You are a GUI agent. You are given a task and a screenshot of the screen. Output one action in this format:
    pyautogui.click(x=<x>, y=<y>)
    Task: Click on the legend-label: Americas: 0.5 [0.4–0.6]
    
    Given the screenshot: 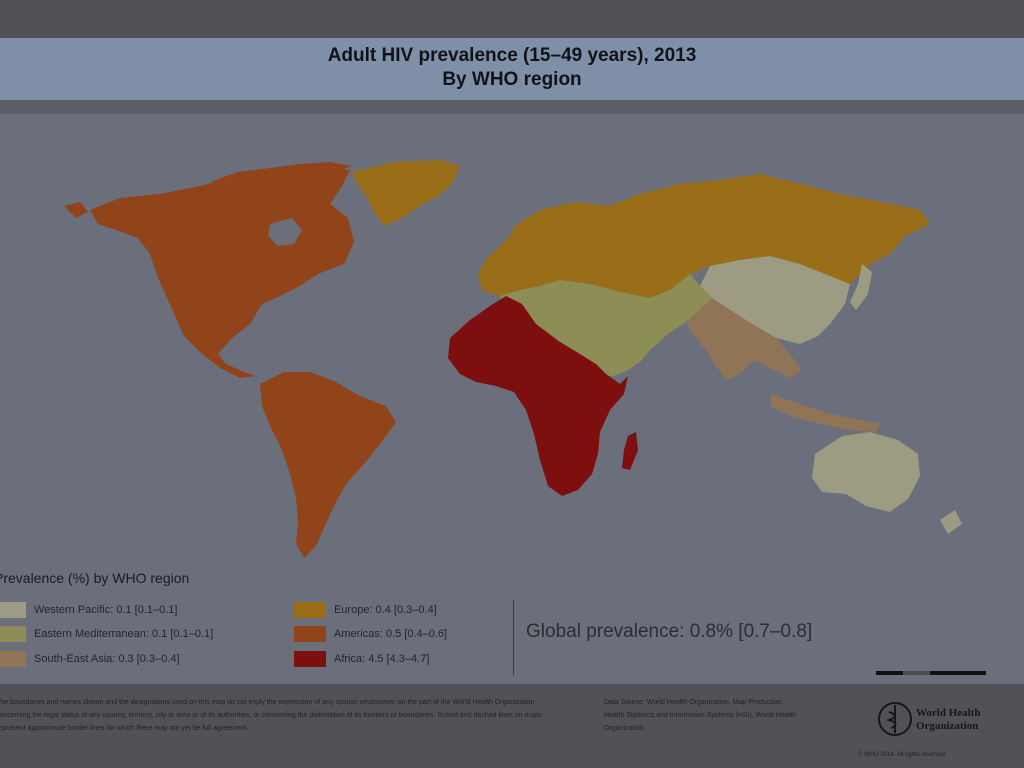 What is the action you would take?
    pyautogui.click(x=391, y=634)
    